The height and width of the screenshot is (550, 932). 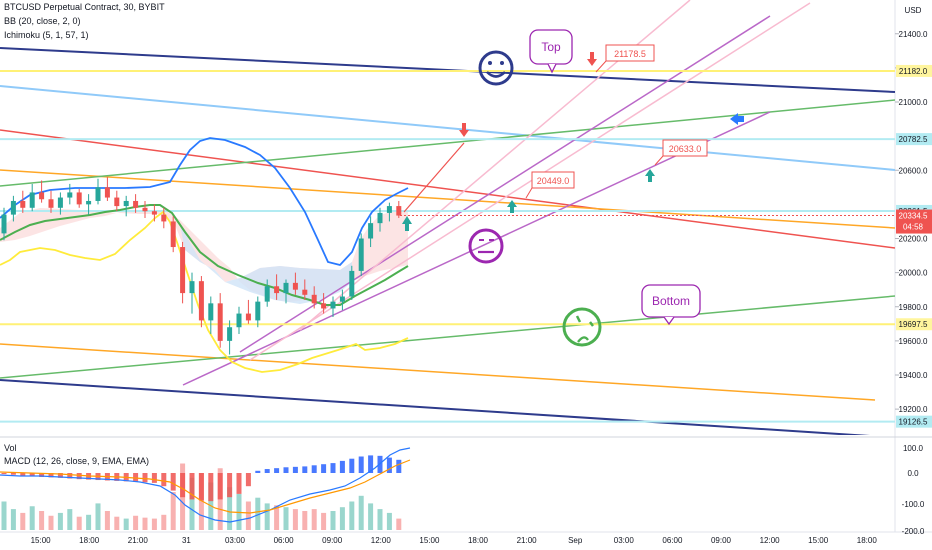 I want to click on level-badge-20782.5: 20782.5, so click(x=914, y=139).